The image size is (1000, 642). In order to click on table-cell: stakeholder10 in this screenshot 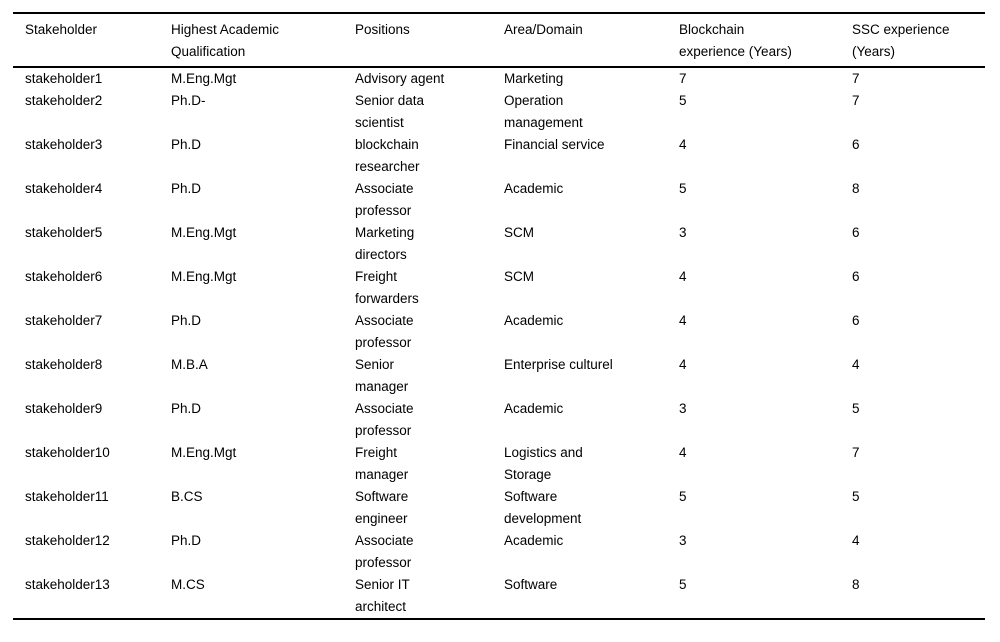, I will do `click(67, 452)`.